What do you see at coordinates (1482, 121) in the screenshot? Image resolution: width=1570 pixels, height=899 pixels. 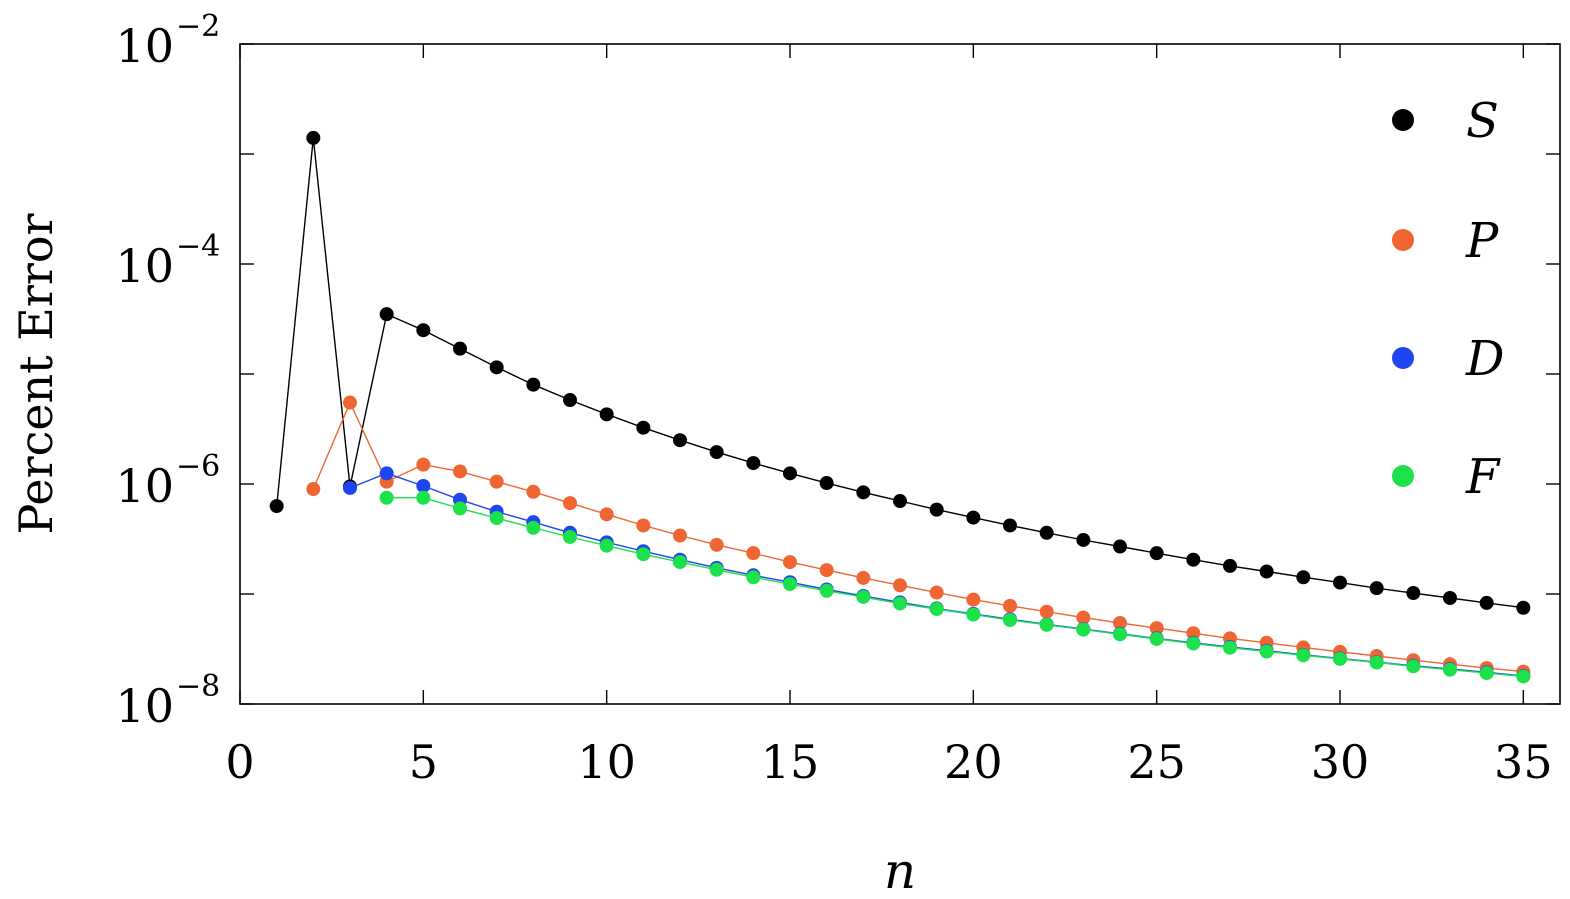 I see `legend-label: S` at bounding box center [1482, 121].